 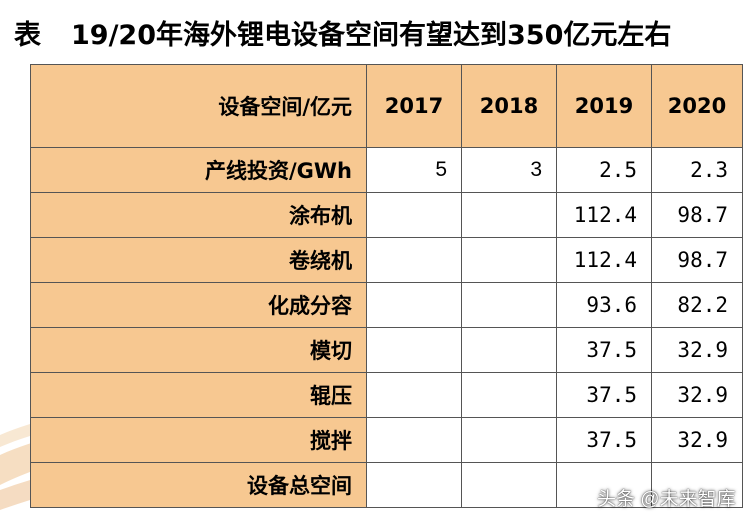 I want to click on header-year-2017: 2017, so click(x=414, y=106).